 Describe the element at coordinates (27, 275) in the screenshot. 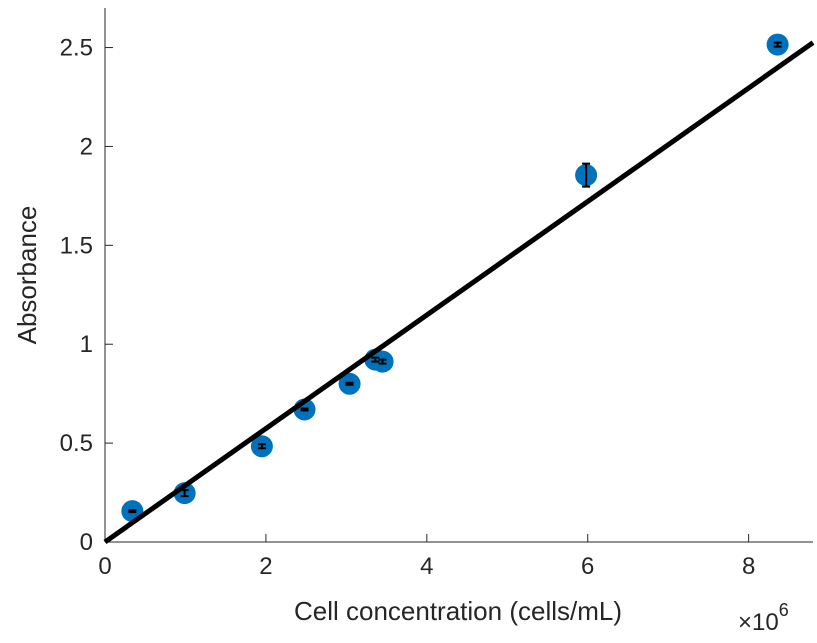

I see `y-axis-label: Absorbance` at that location.